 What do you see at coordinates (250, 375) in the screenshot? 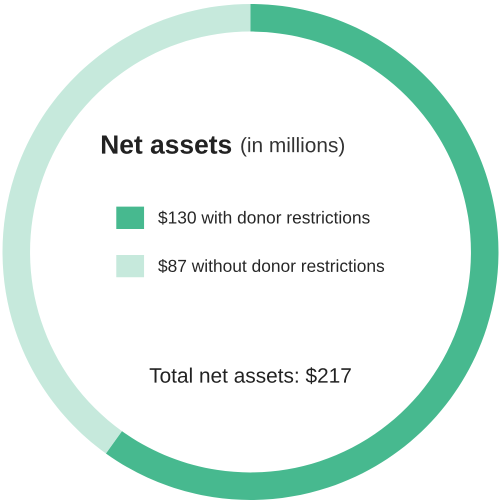
I see `text: Total net assets: $217` at bounding box center [250, 375].